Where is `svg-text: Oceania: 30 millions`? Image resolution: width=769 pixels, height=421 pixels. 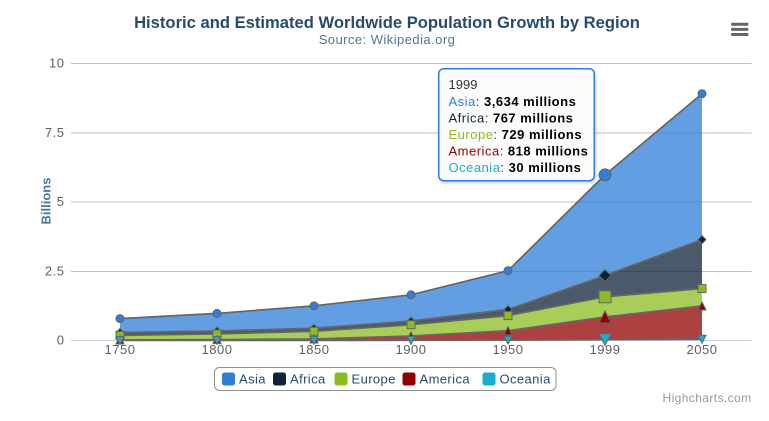 svg-text: Oceania: 30 millions is located at coordinates (515, 167).